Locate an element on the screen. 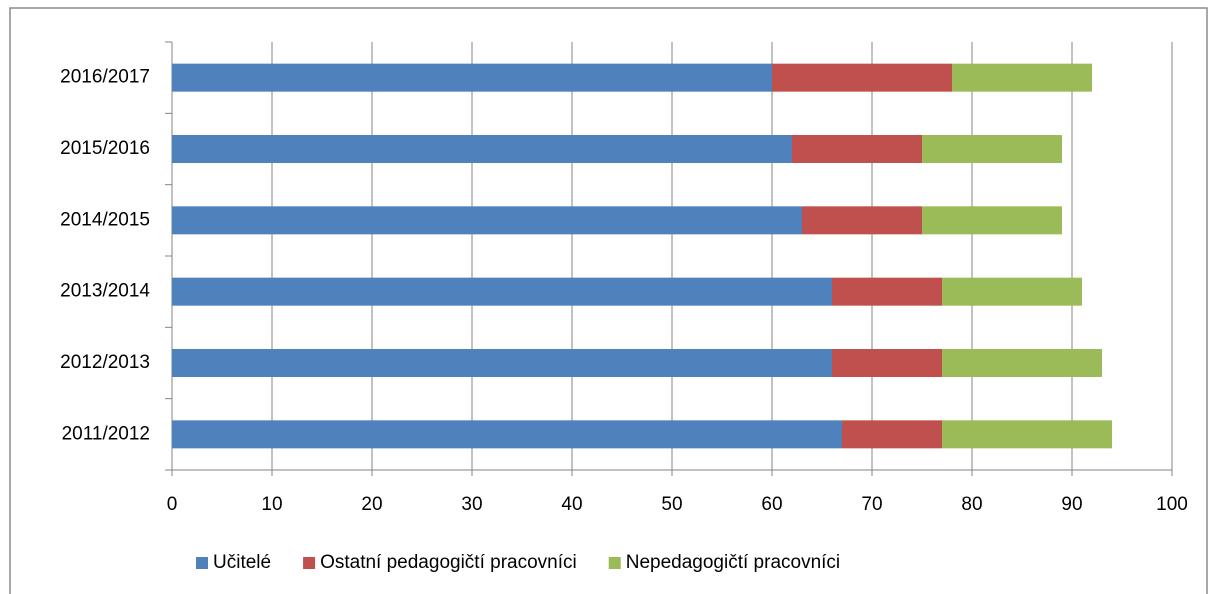 The image size is (1211, 594). y-tick-label: 2013/2014 is located at coordinates (105, 291).